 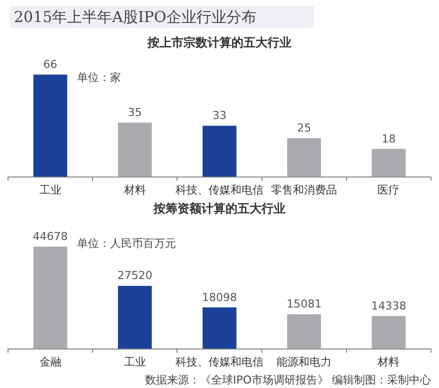 What do you see at coordinates (50, 64) in the screenshot?
I see `data-label: 66` at bounding box center [50, 64].